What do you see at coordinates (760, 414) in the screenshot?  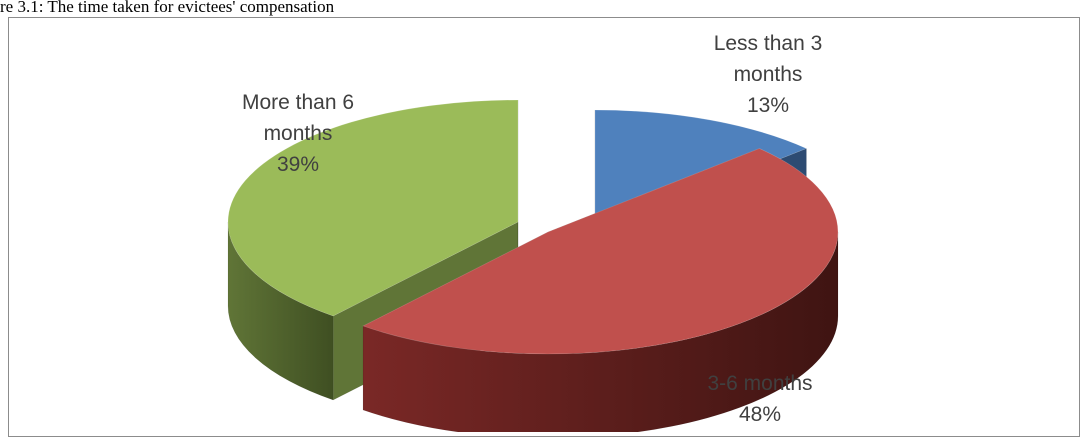 I see `pie-label-value: 48%` at bounding box center [760, 414].